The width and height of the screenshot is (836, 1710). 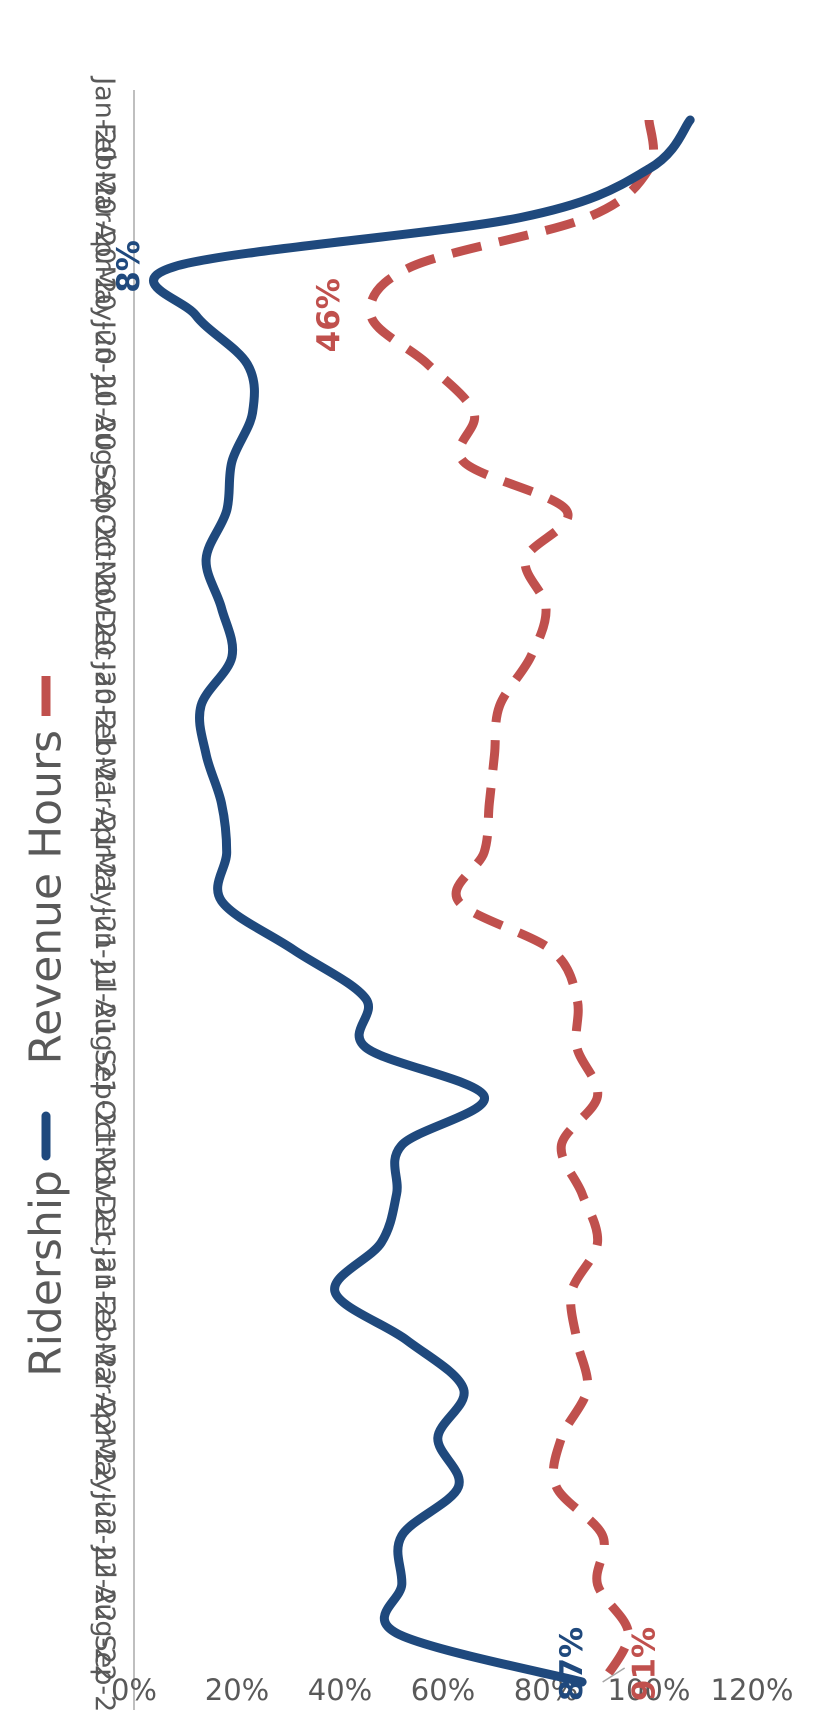 I want to click on legend-label: Ridership, so click(x=46, y=1273).